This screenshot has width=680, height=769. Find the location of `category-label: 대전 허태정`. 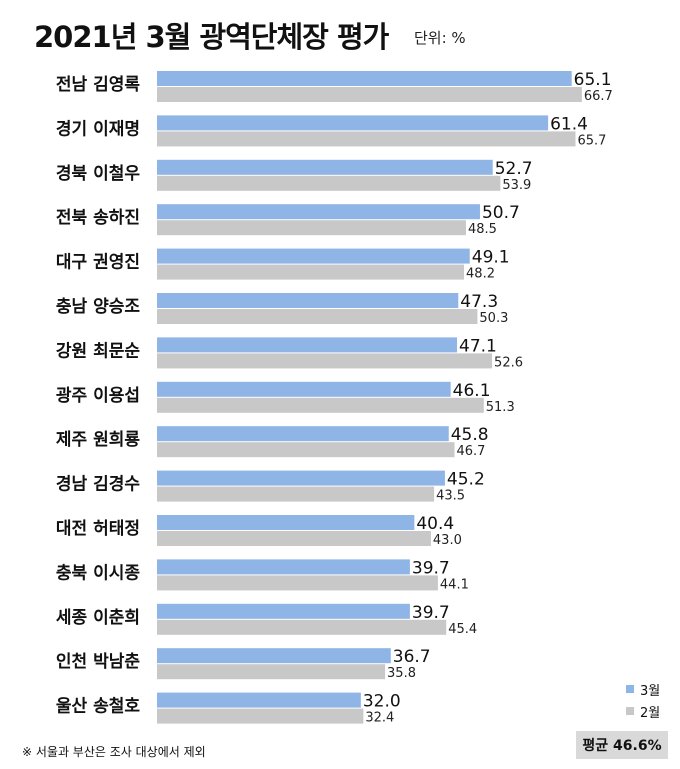

category-label: 대전 허태정 is located at coordinates (98, 529).